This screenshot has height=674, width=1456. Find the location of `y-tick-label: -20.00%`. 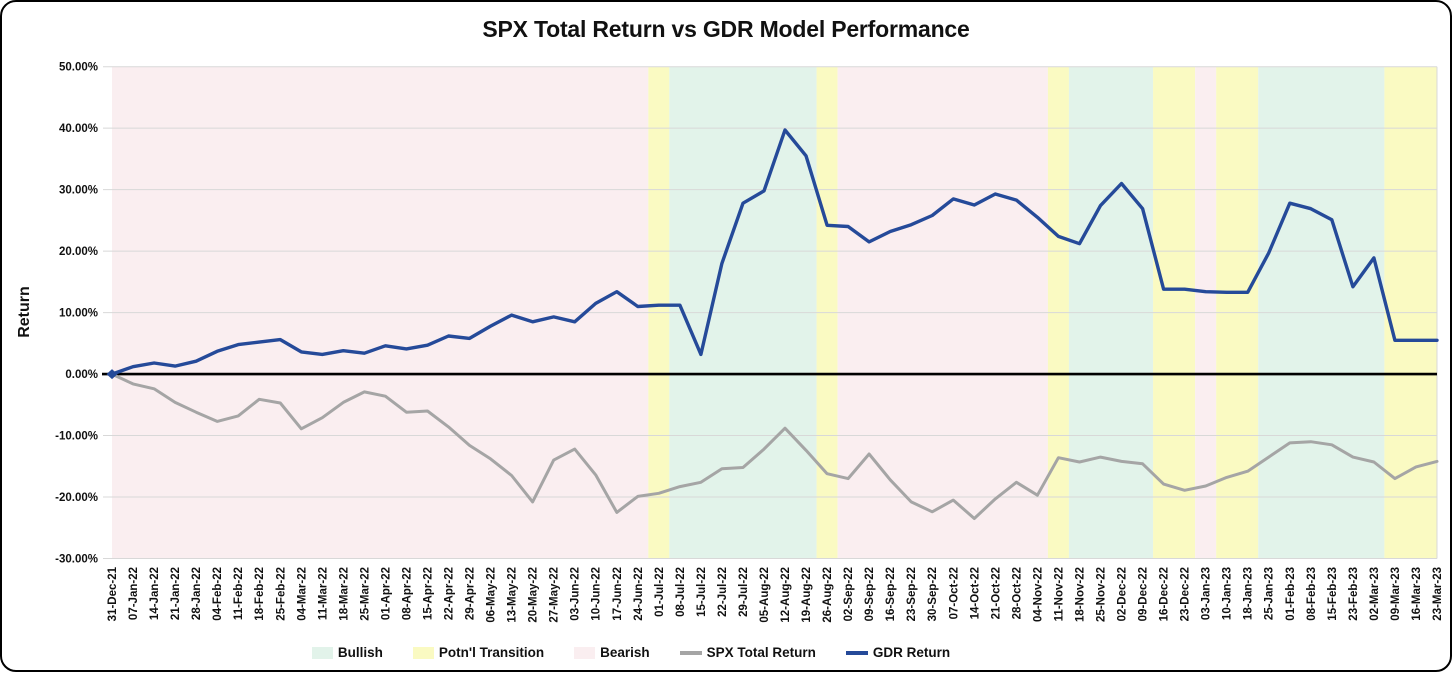

y-tick-label: -20.00% is located at coordinates (76, 498).